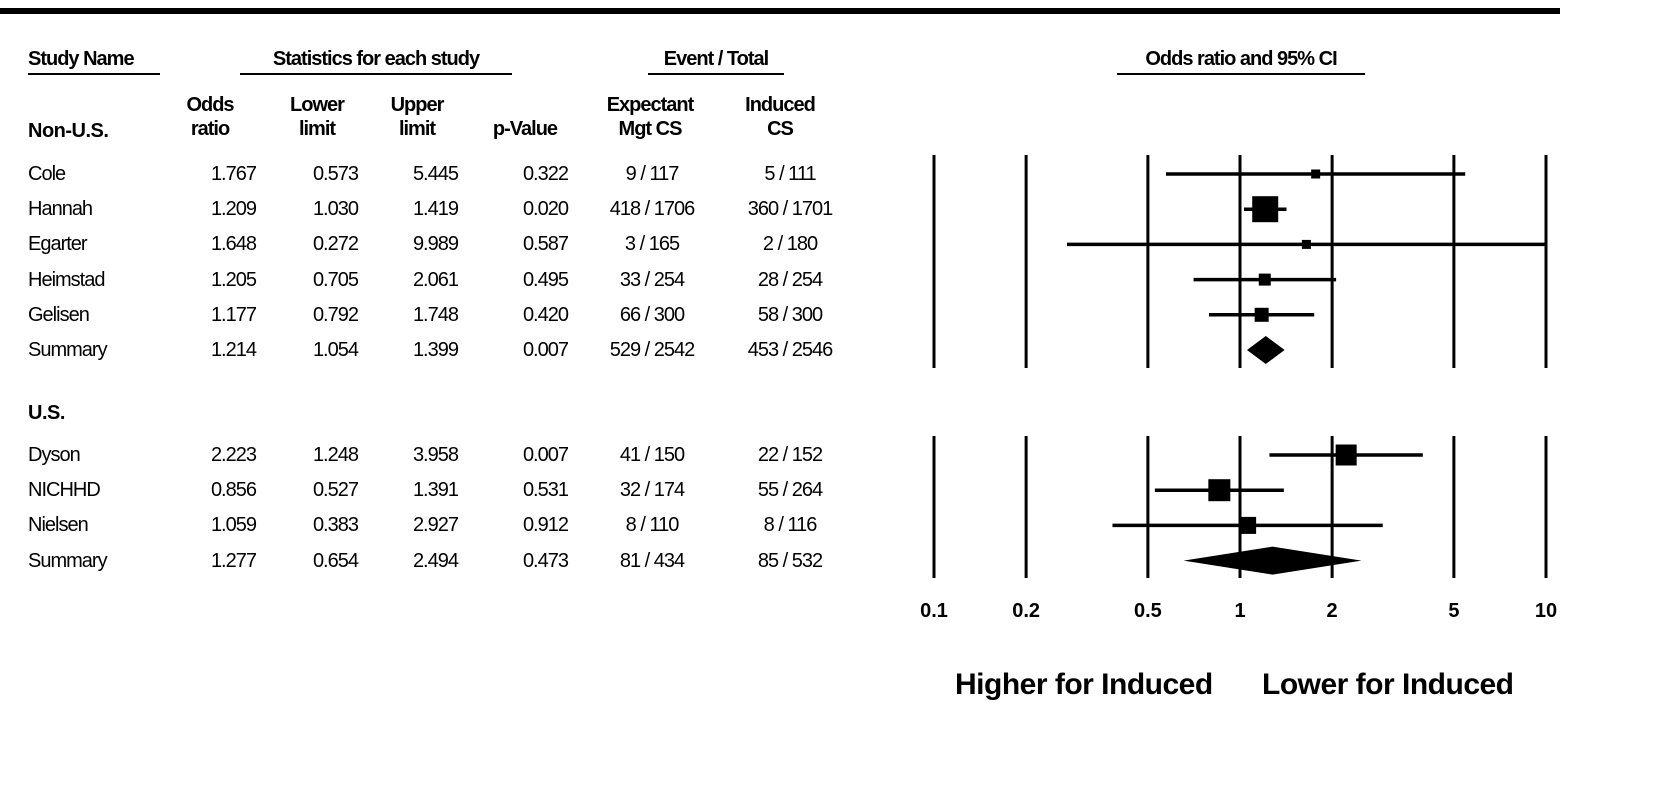 The height and width of the screenshot is (806, 1667). I want to click on cell-or: 1.177, so click(233, 314).